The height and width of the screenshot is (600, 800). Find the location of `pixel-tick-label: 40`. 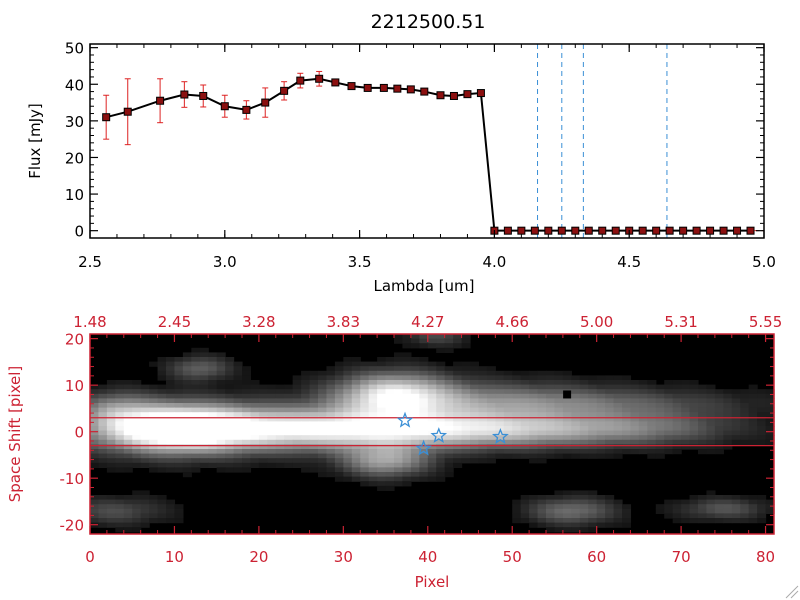

pixel-tick-label: 40 is located at coordinates (427, 557).